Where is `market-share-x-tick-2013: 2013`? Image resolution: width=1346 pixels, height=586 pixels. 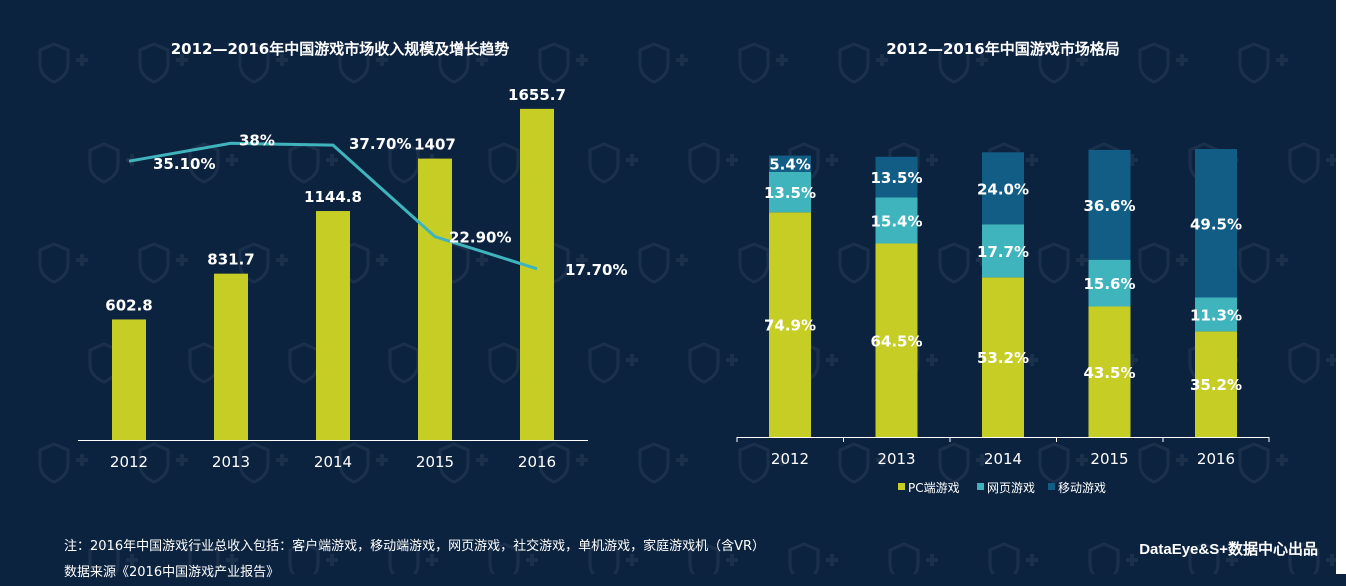
market-share-x-tick-2013: 2013 is located at coordinates (896, 459).